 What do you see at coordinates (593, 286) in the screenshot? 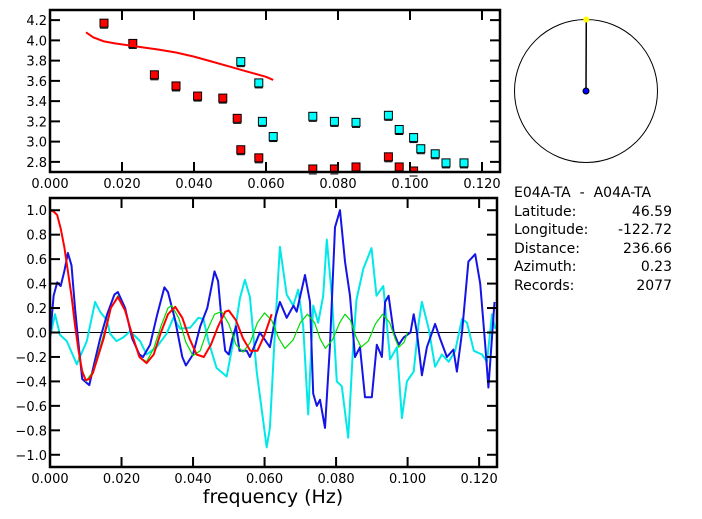
I see `info-records: Records: 2077` at bounding box center [593, 286].